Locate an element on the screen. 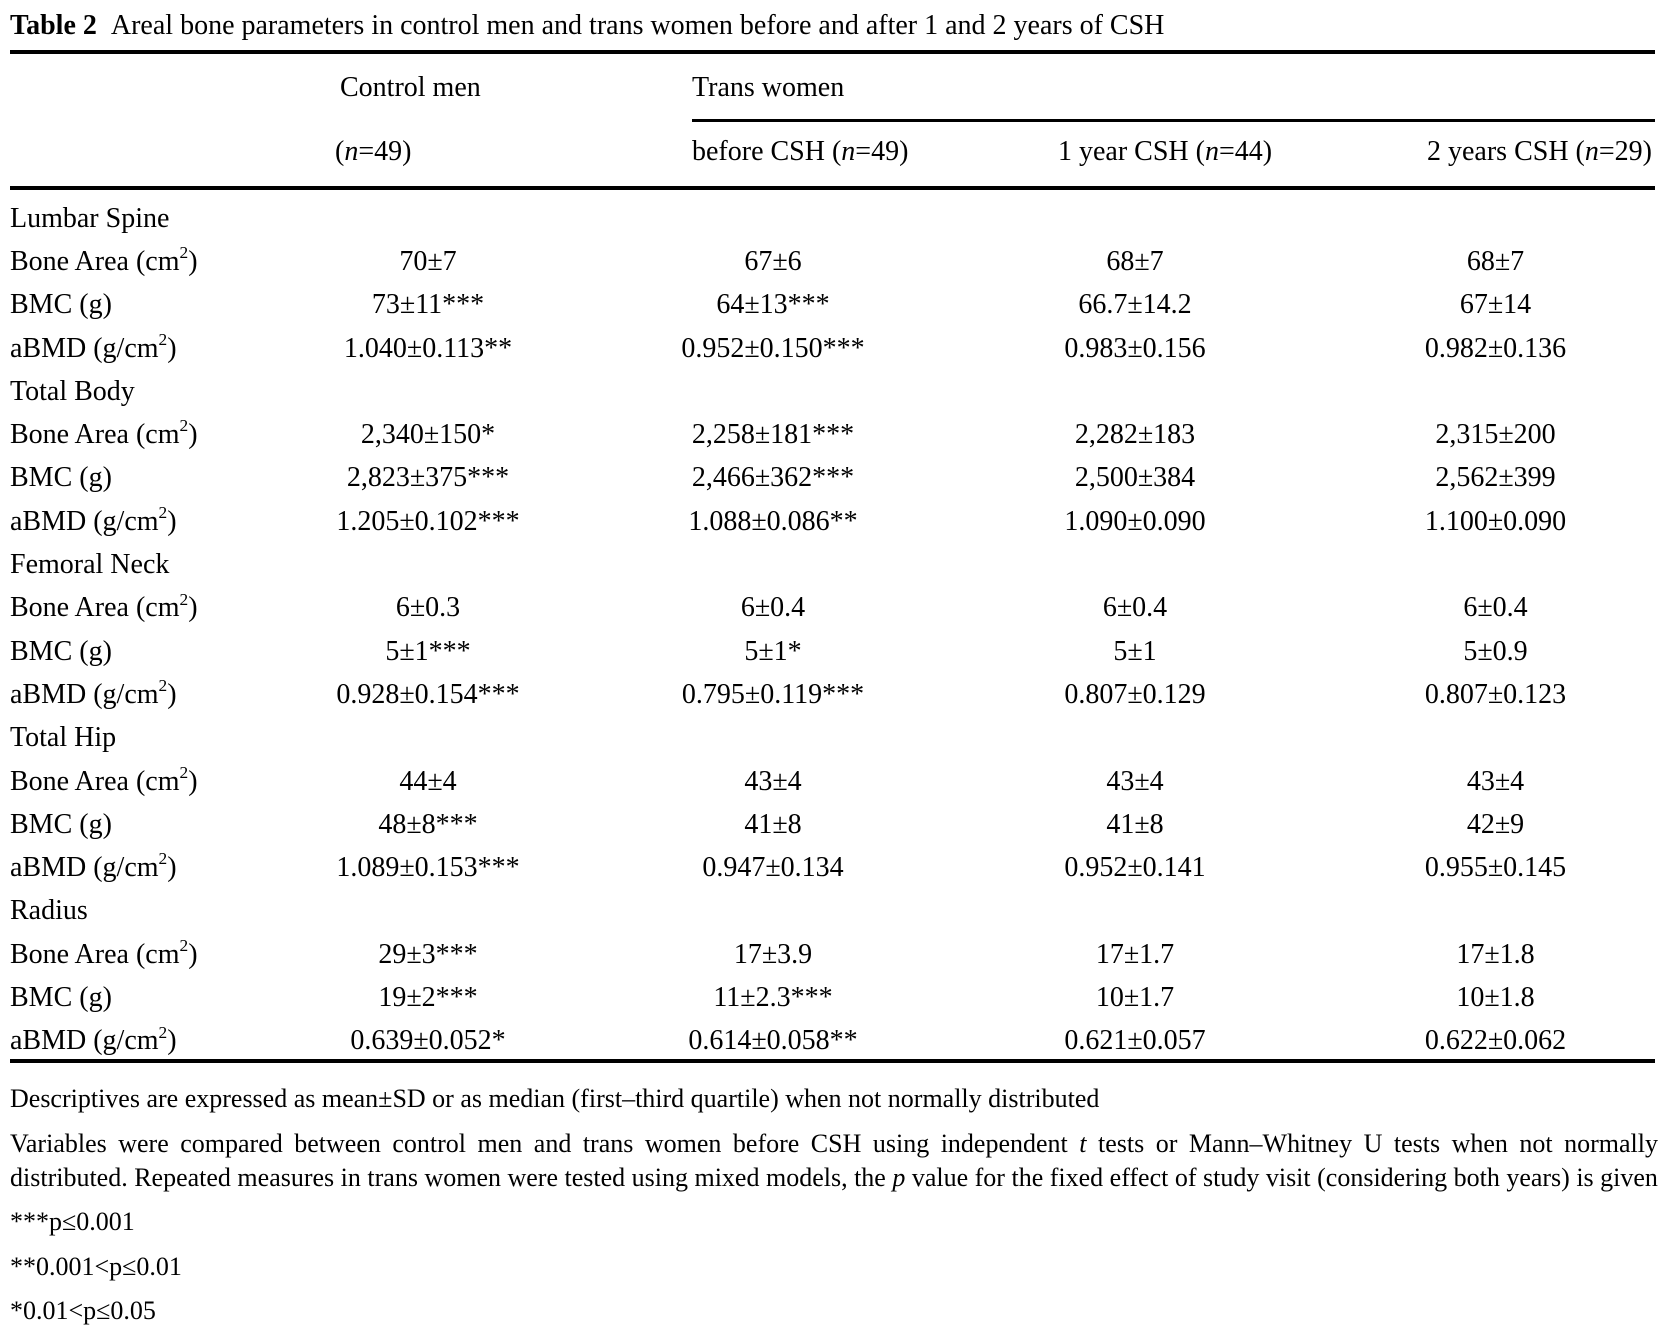  column-header-control-n: (n=49) is located at coordinates (373, 152).